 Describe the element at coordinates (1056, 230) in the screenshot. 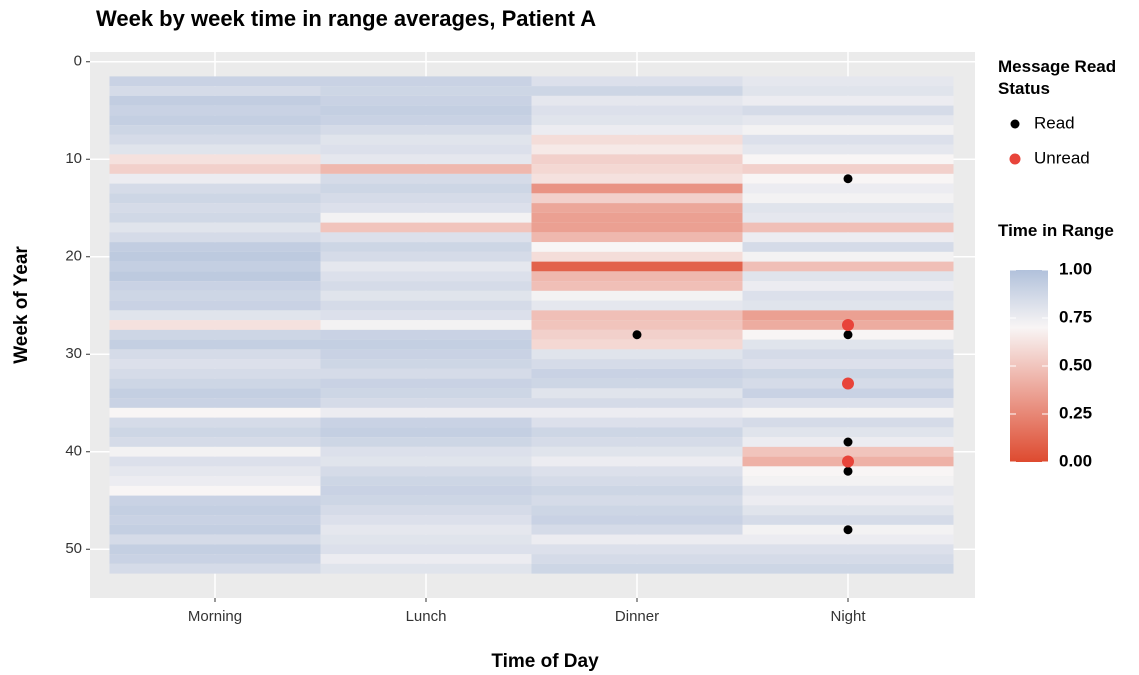

I see `color-legend-title: Time in Range` at that location.